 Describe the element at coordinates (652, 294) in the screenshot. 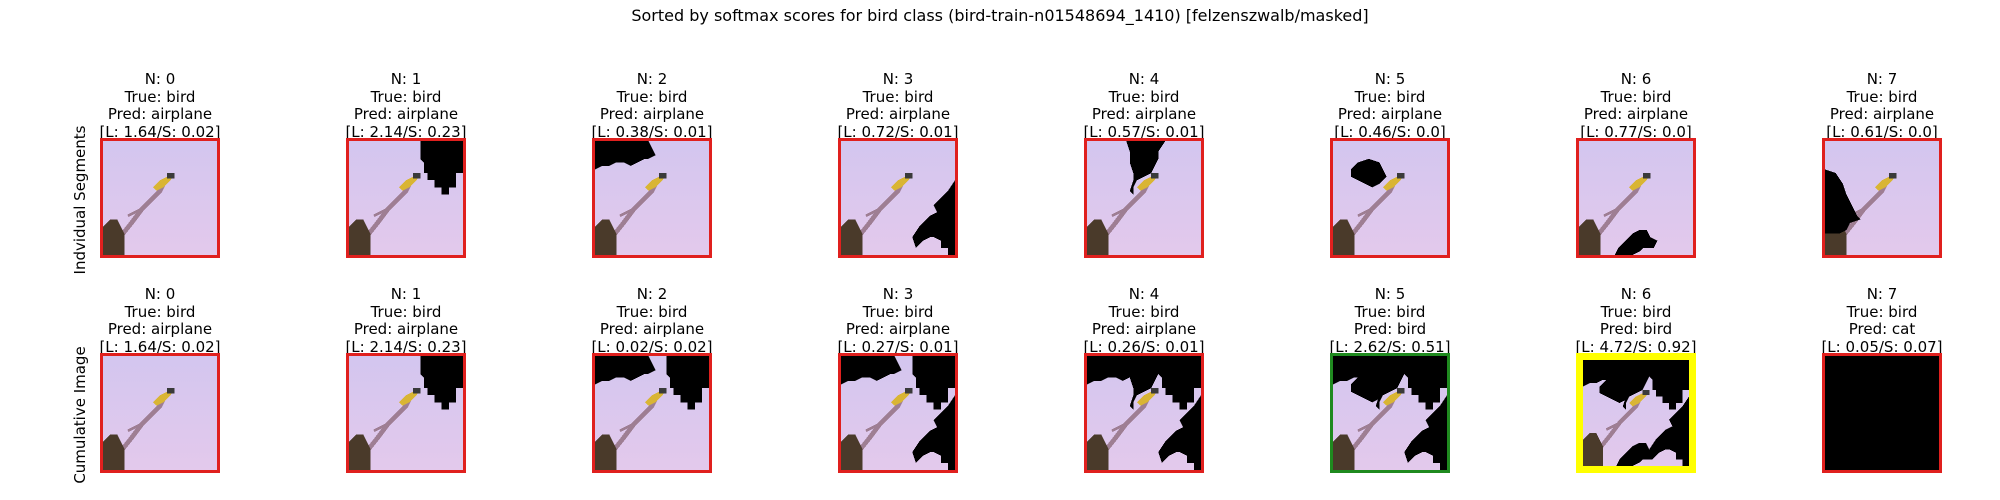

I see `panel-index-label: N: 2` at that location.